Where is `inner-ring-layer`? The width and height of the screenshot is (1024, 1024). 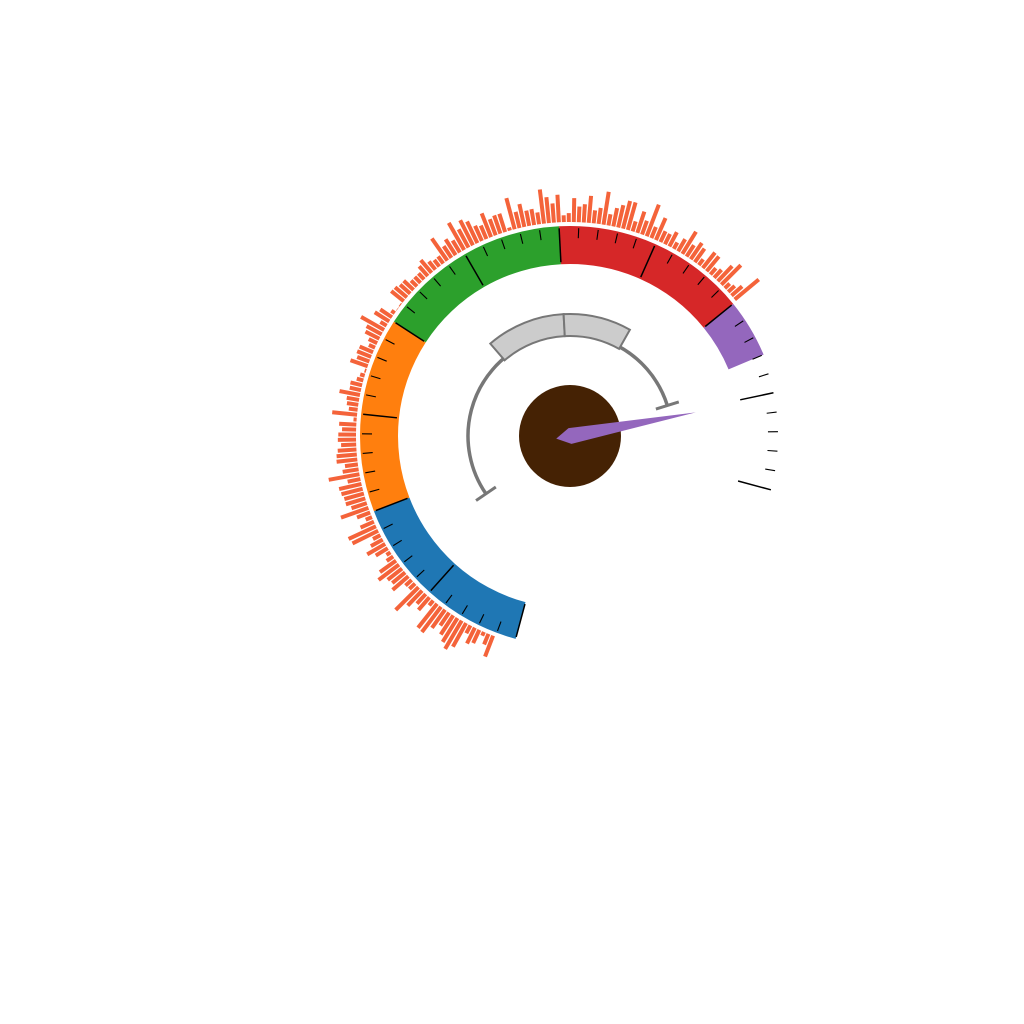 inner-ring-layer is located at coordinates (573, 407).